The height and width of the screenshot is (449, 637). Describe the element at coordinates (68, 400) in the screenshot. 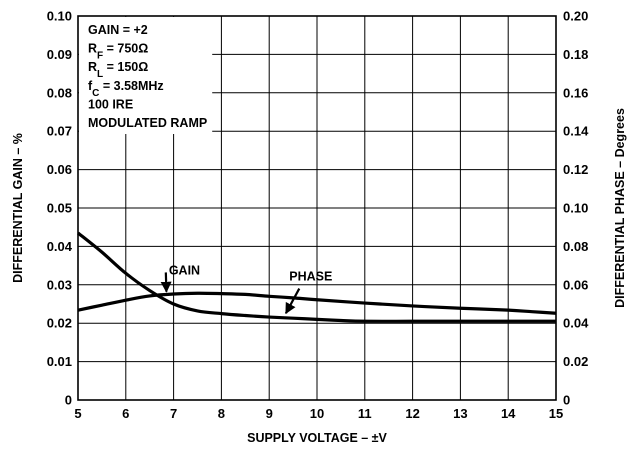

I see `y-left-tick-label: 0` at that location.